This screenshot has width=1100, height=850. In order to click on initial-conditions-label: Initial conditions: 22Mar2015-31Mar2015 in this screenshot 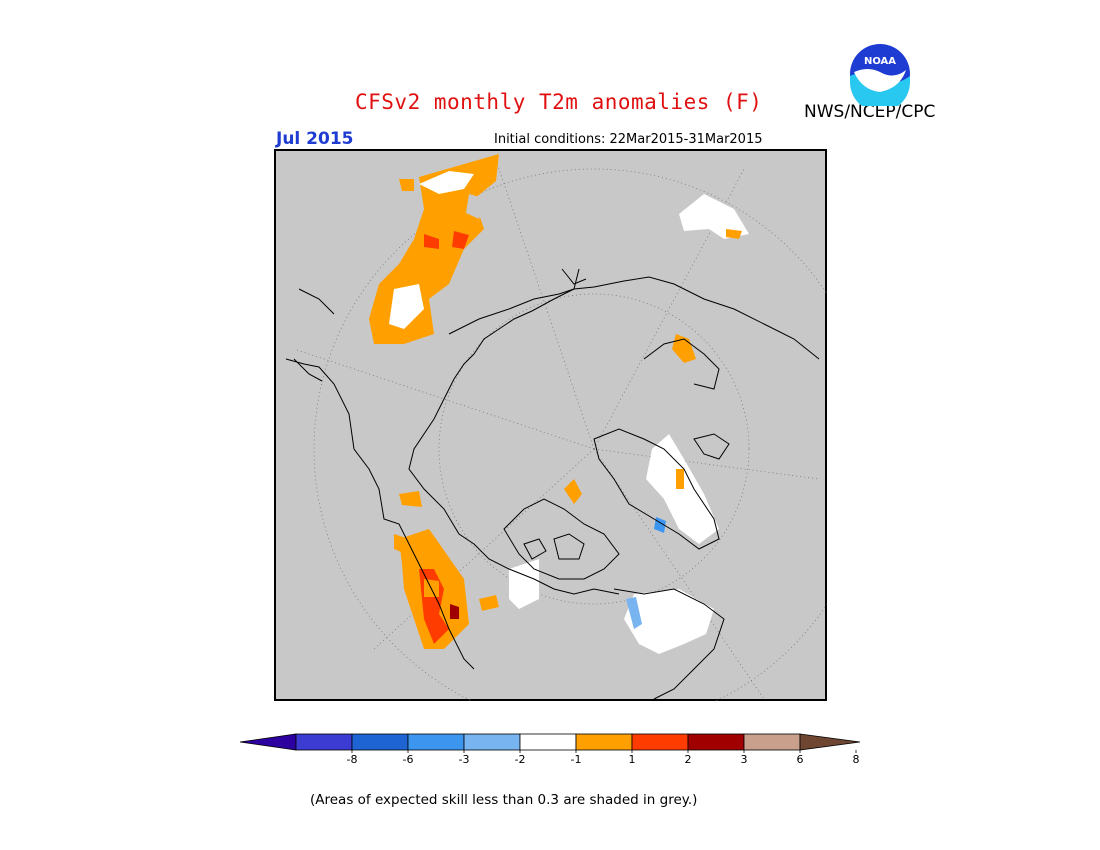, I will do `click(628, 139)`.